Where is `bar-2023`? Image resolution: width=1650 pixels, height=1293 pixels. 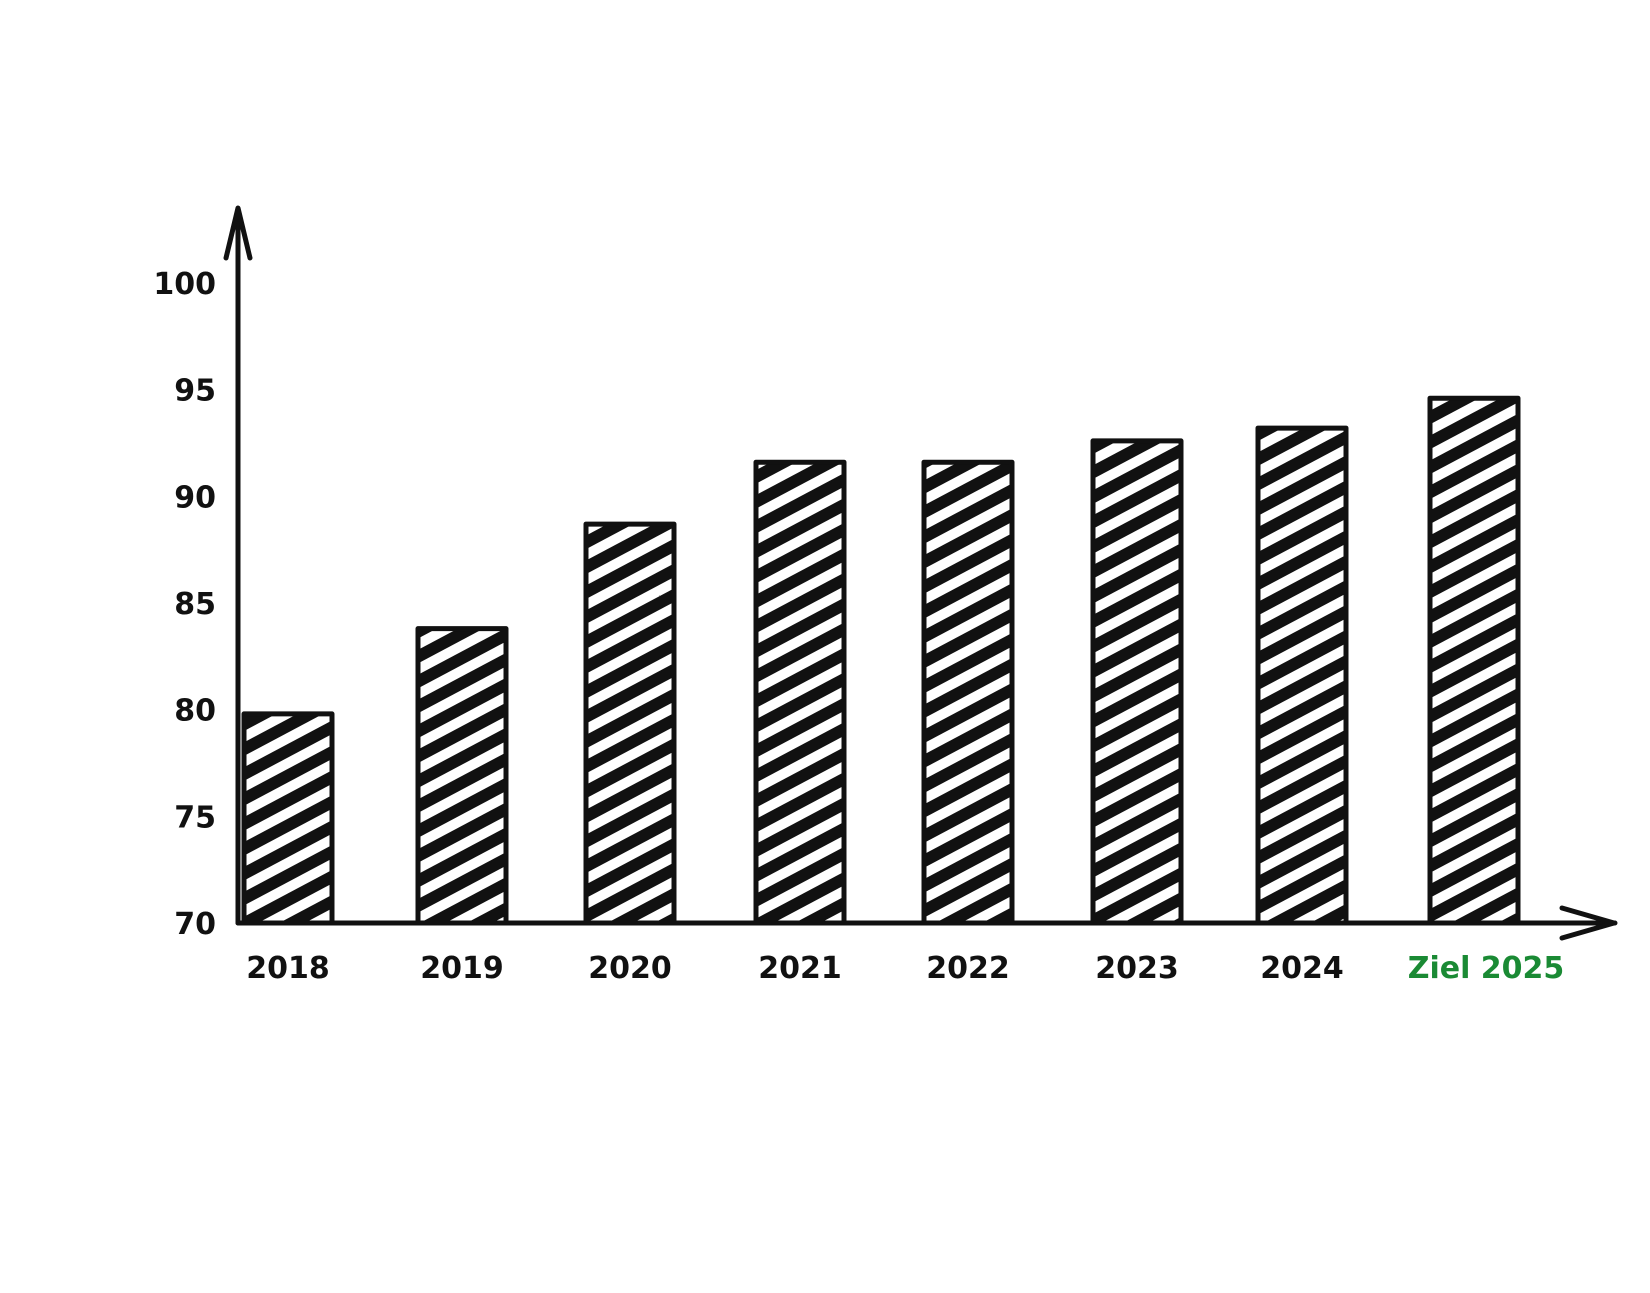 bar-2023 is located at coordinates (1137, 682).